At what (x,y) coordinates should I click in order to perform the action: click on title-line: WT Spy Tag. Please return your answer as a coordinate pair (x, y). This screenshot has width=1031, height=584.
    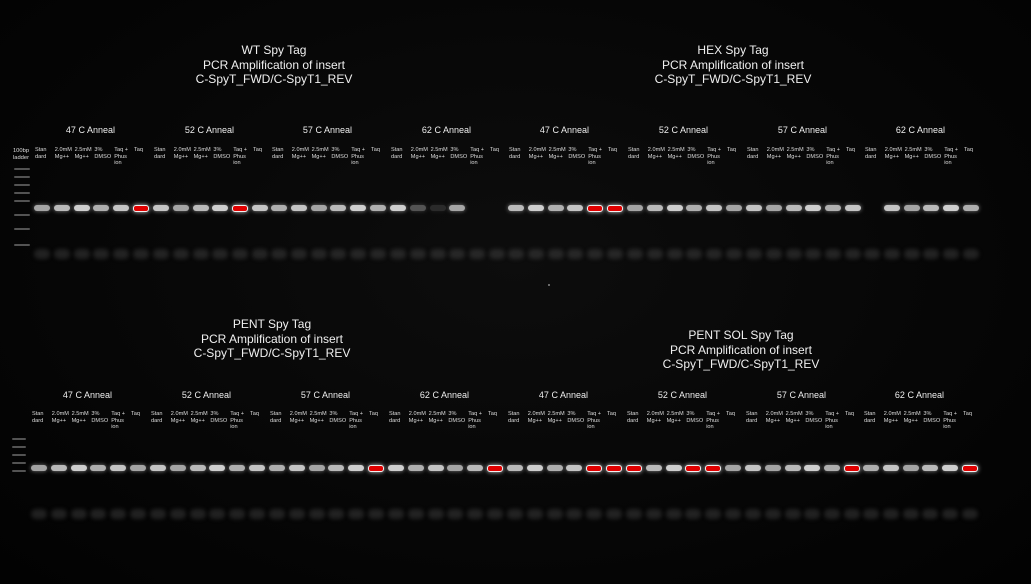
    Looking at the image, I should click on (274, 50).